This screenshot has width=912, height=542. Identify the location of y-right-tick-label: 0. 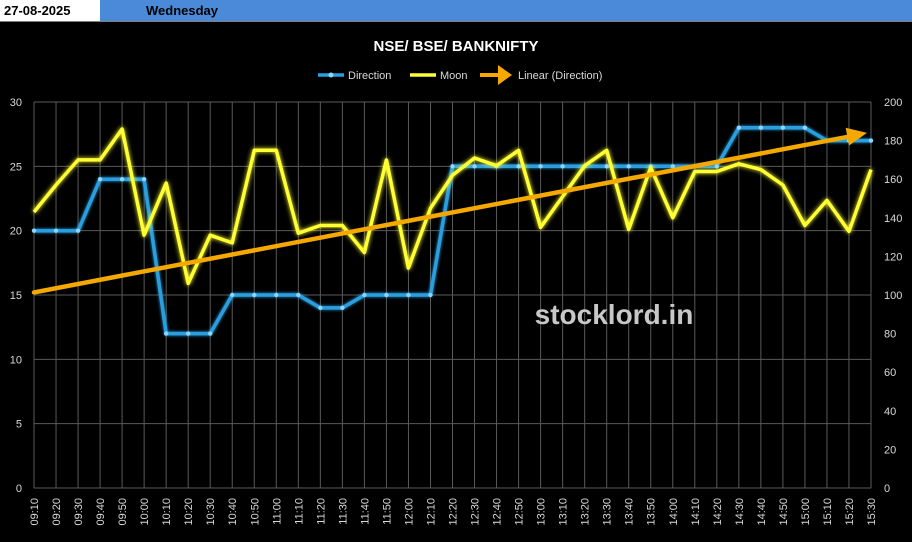
(887, 489).